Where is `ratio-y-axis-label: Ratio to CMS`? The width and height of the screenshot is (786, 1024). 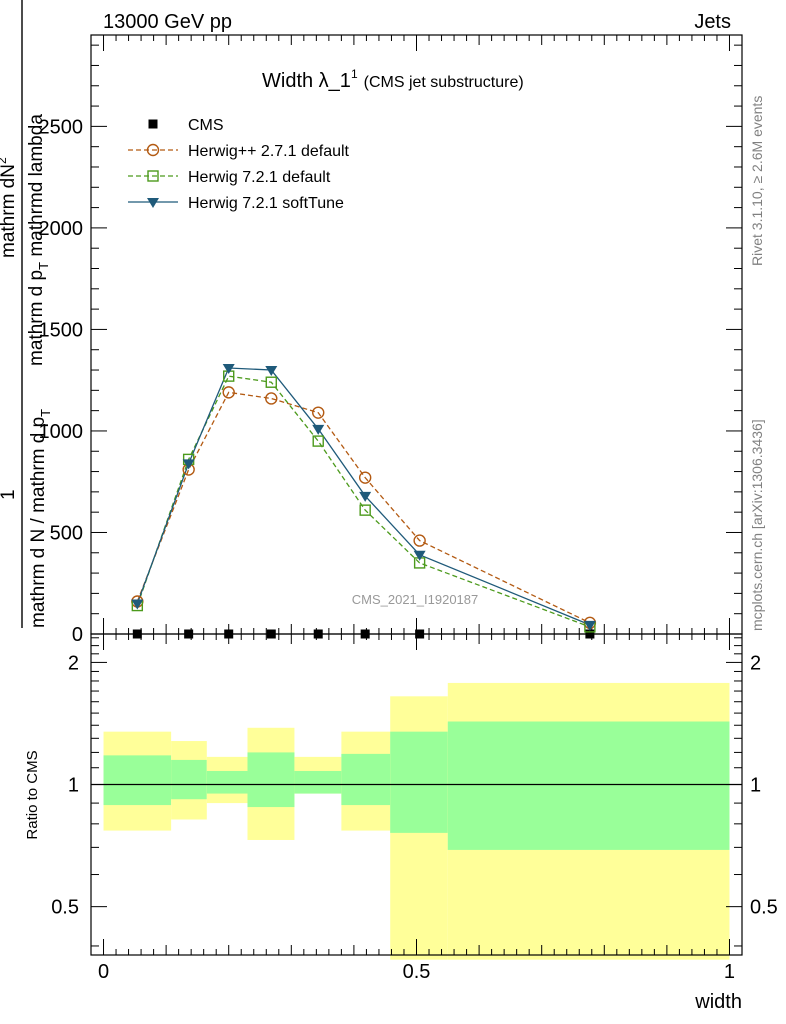
ratio-y-axis-label: Ratio to CMS is located at coordinates (32, 794).